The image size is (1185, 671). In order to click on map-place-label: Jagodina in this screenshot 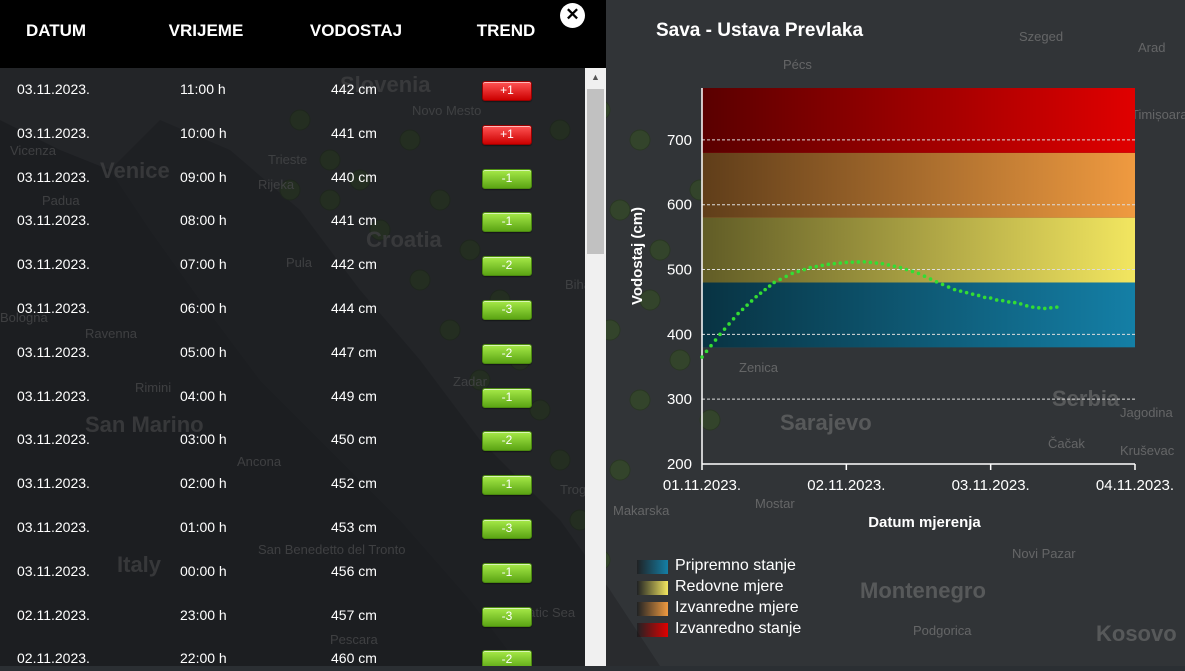, I will do `click(1146, 412)`.